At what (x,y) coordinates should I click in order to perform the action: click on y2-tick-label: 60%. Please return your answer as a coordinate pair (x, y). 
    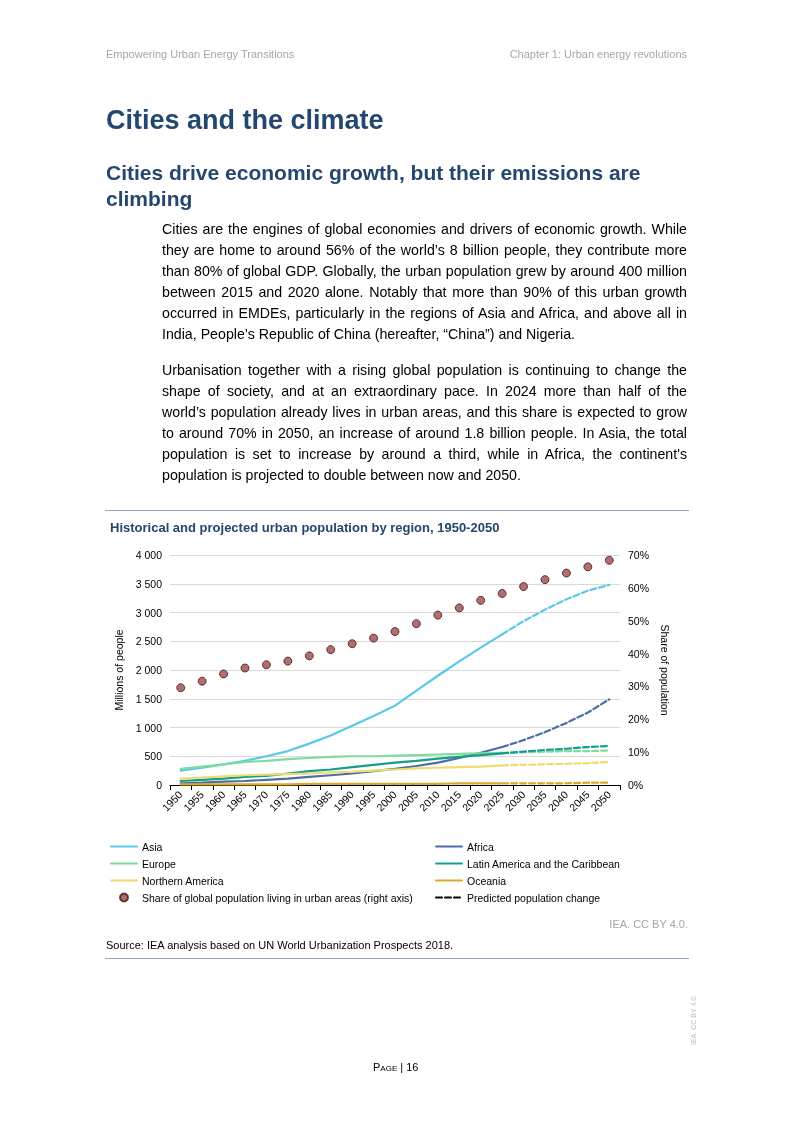
    Looking at the image, I should click on (639, 587).